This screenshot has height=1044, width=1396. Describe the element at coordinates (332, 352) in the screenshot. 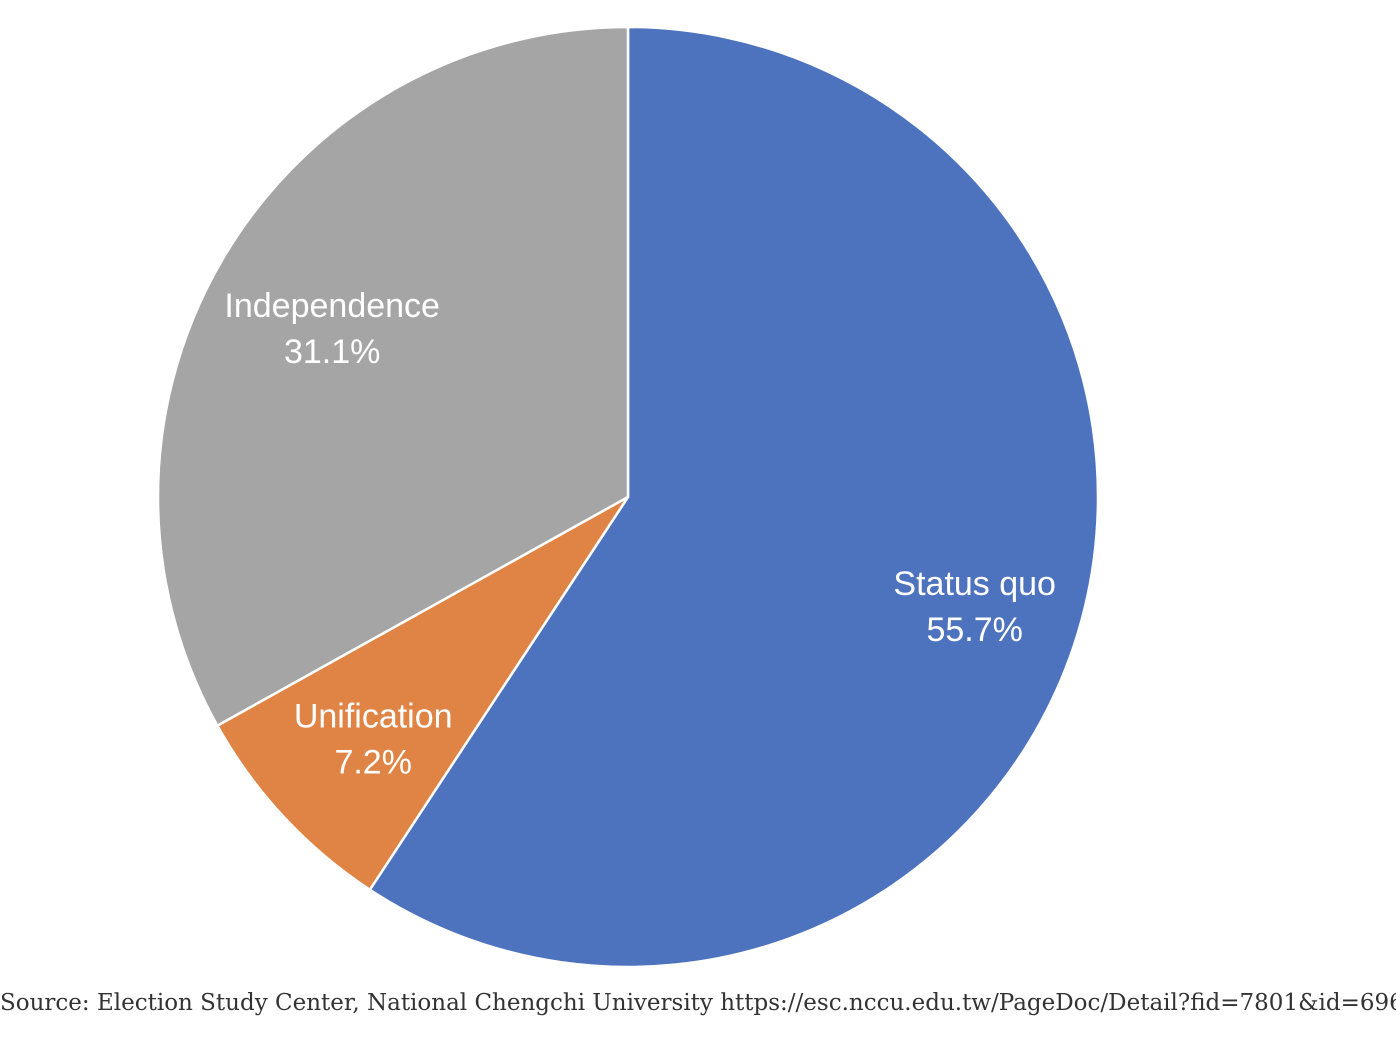

I see `slice-value-label: 31.1%` at that location.